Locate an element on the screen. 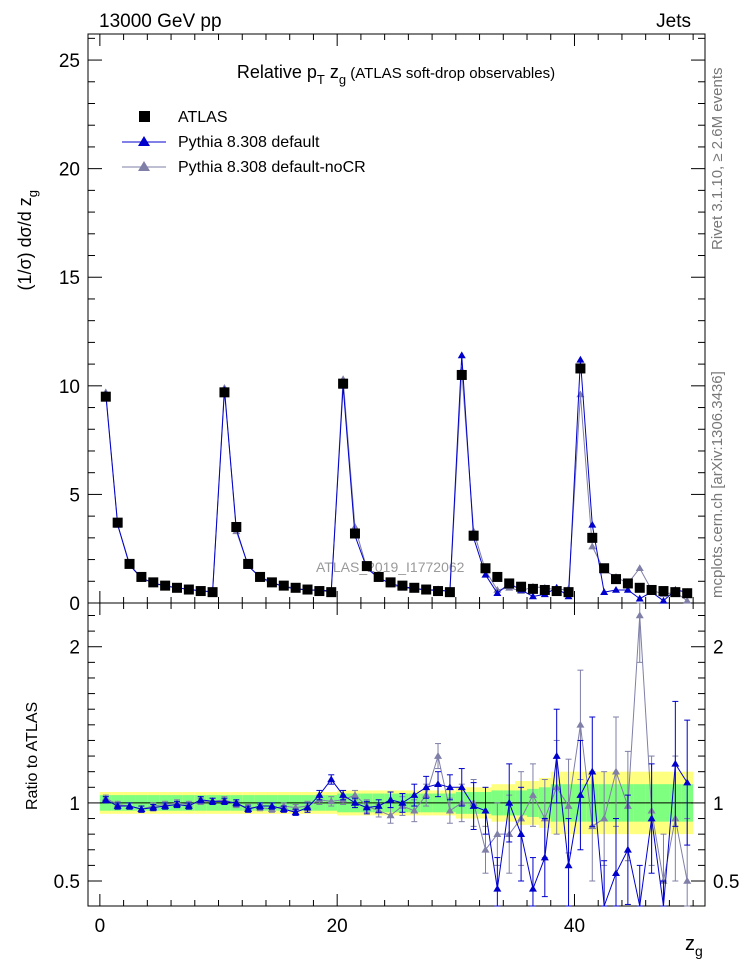 Image resolution: width=746 pixels, height=972 pixels. legend-marker-nocr is located at coordinates (144, 166).